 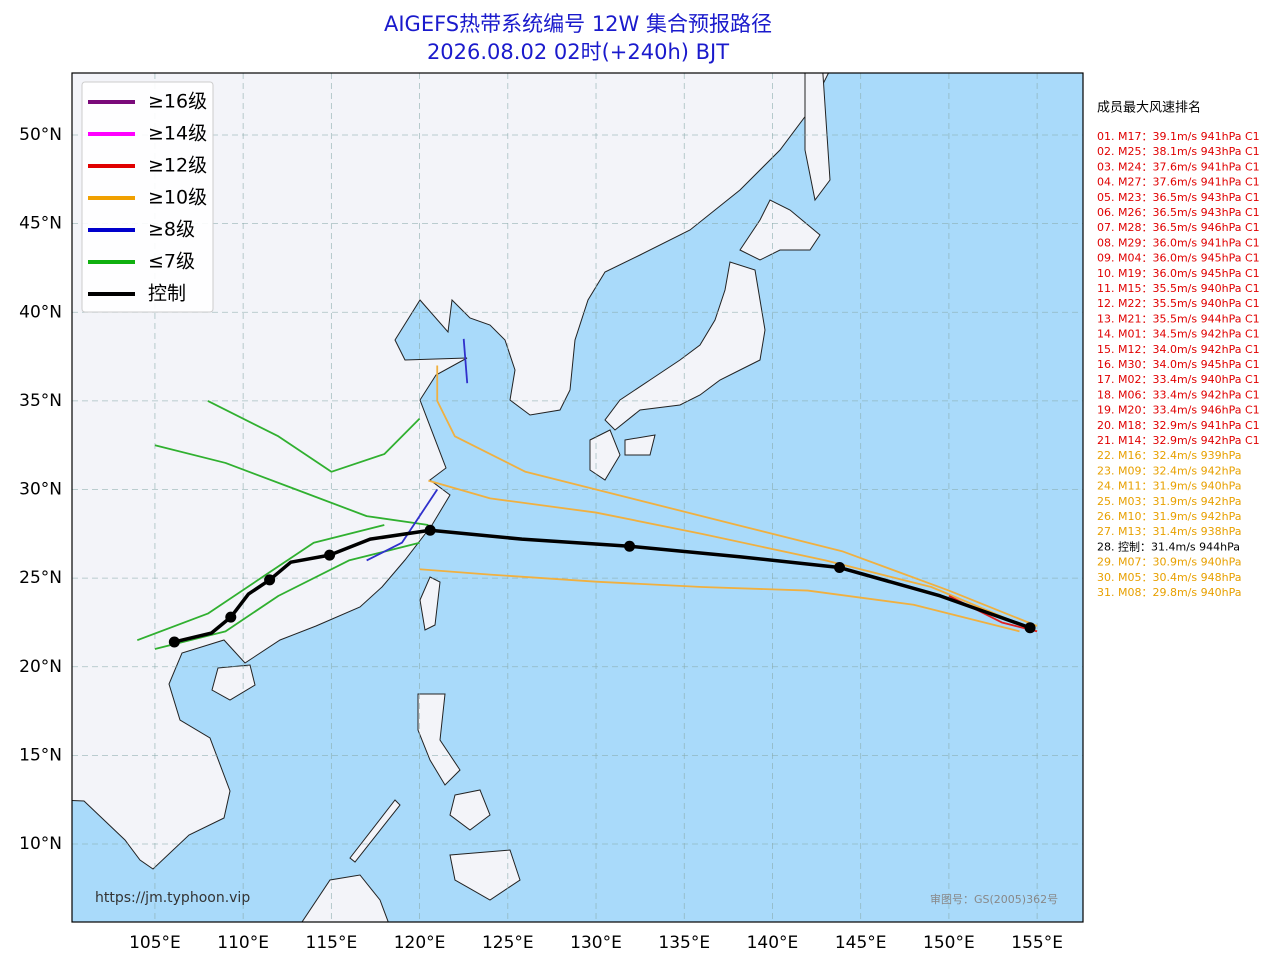 What do you see at coordinates (1169, 592) in the screenshot?
I see `ranking-item: 31. M08：29.8m/s 940hPa` at bounding box center [1169, 592].